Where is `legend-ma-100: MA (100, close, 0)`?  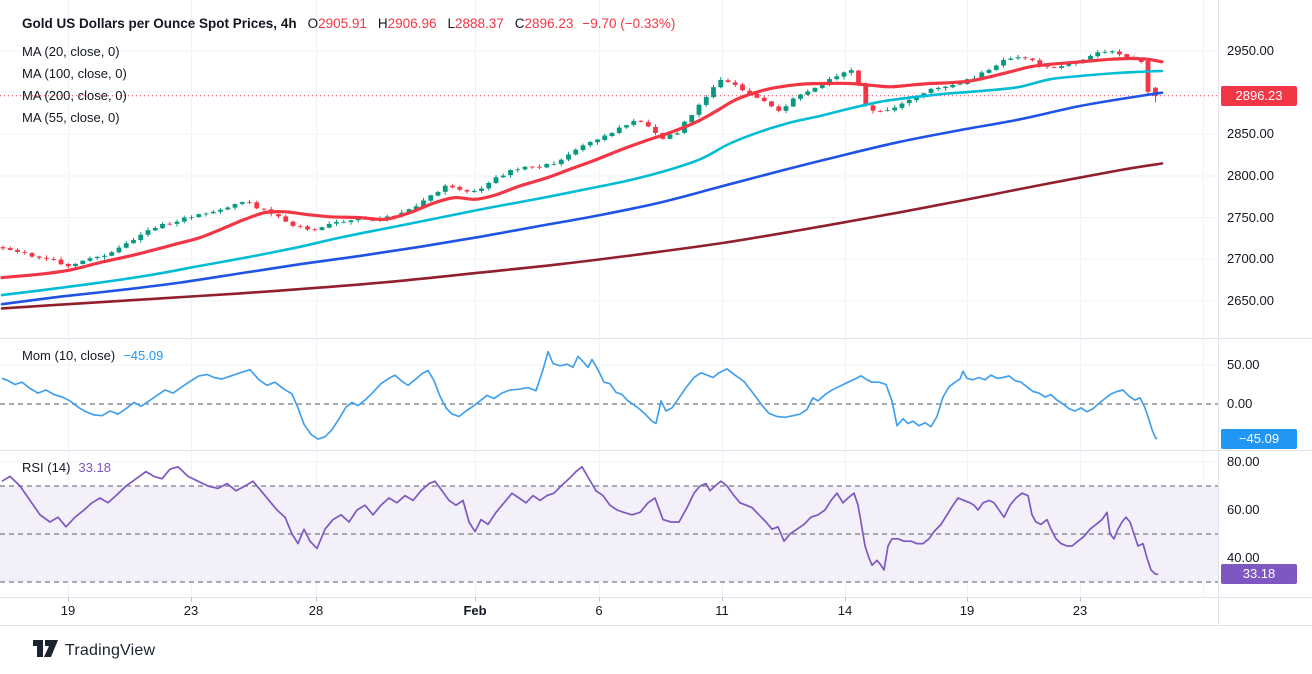 legend-ma-100: MA (100, close, 0) is located at coordinates (74, 73).